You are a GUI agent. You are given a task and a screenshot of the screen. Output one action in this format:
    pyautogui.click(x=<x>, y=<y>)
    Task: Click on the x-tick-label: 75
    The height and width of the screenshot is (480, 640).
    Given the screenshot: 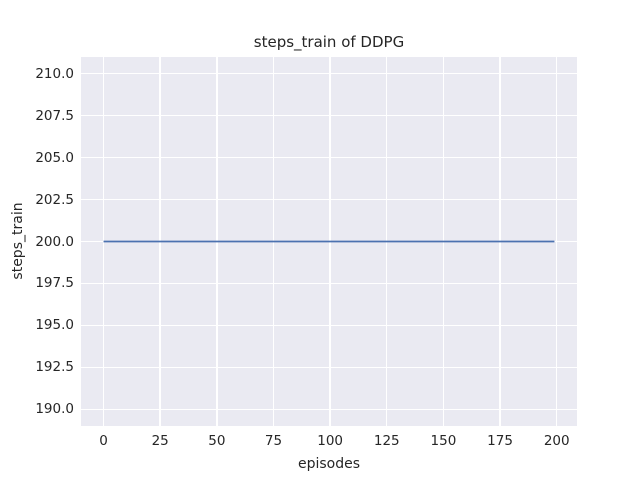 What is the action you would take?
    pyautogui.click(x=273, y=441)
    